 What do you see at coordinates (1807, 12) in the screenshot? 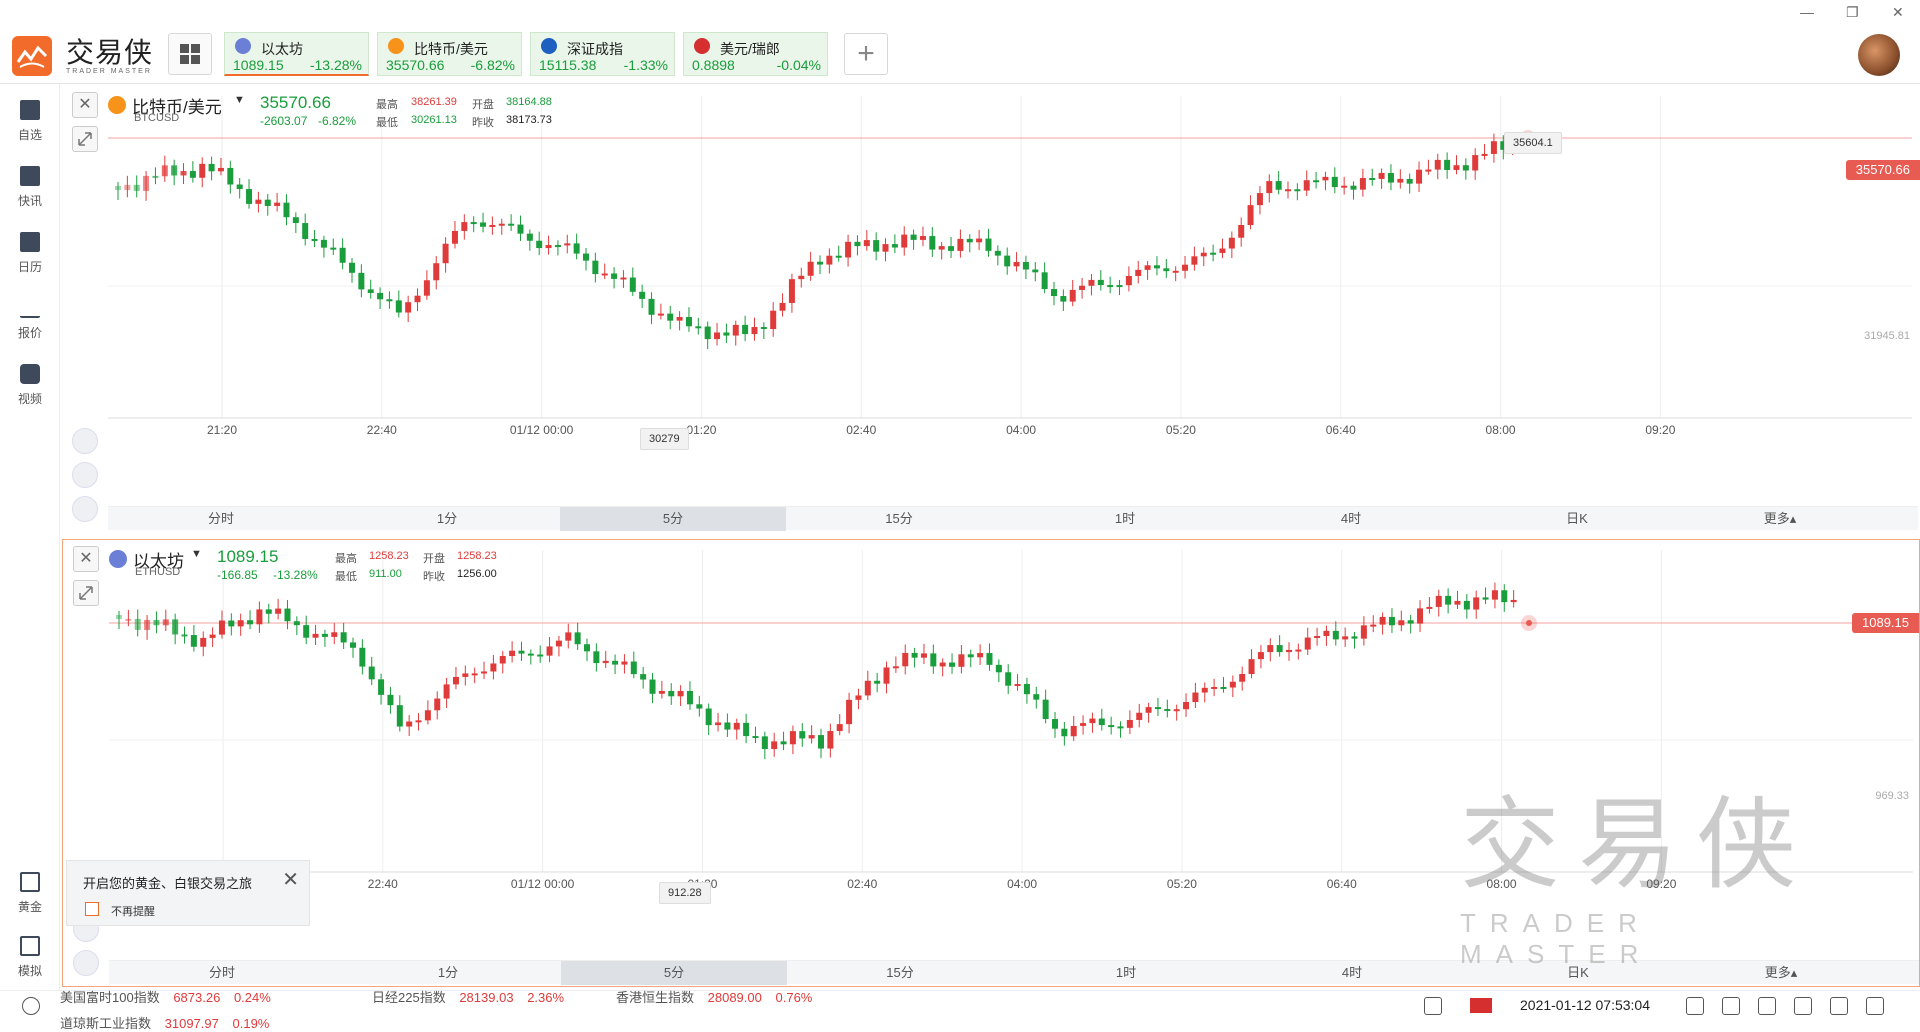
I see `minimize-button: —` at bounding box center [1807, 12].